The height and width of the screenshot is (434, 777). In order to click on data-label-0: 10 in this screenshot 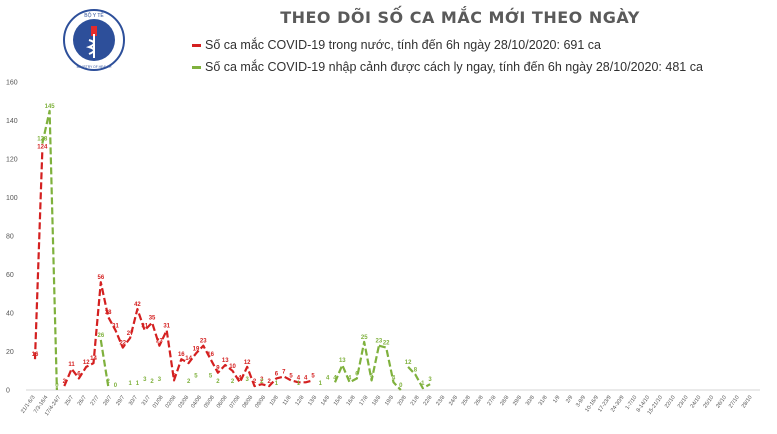, I will do `click(232, 367)`.